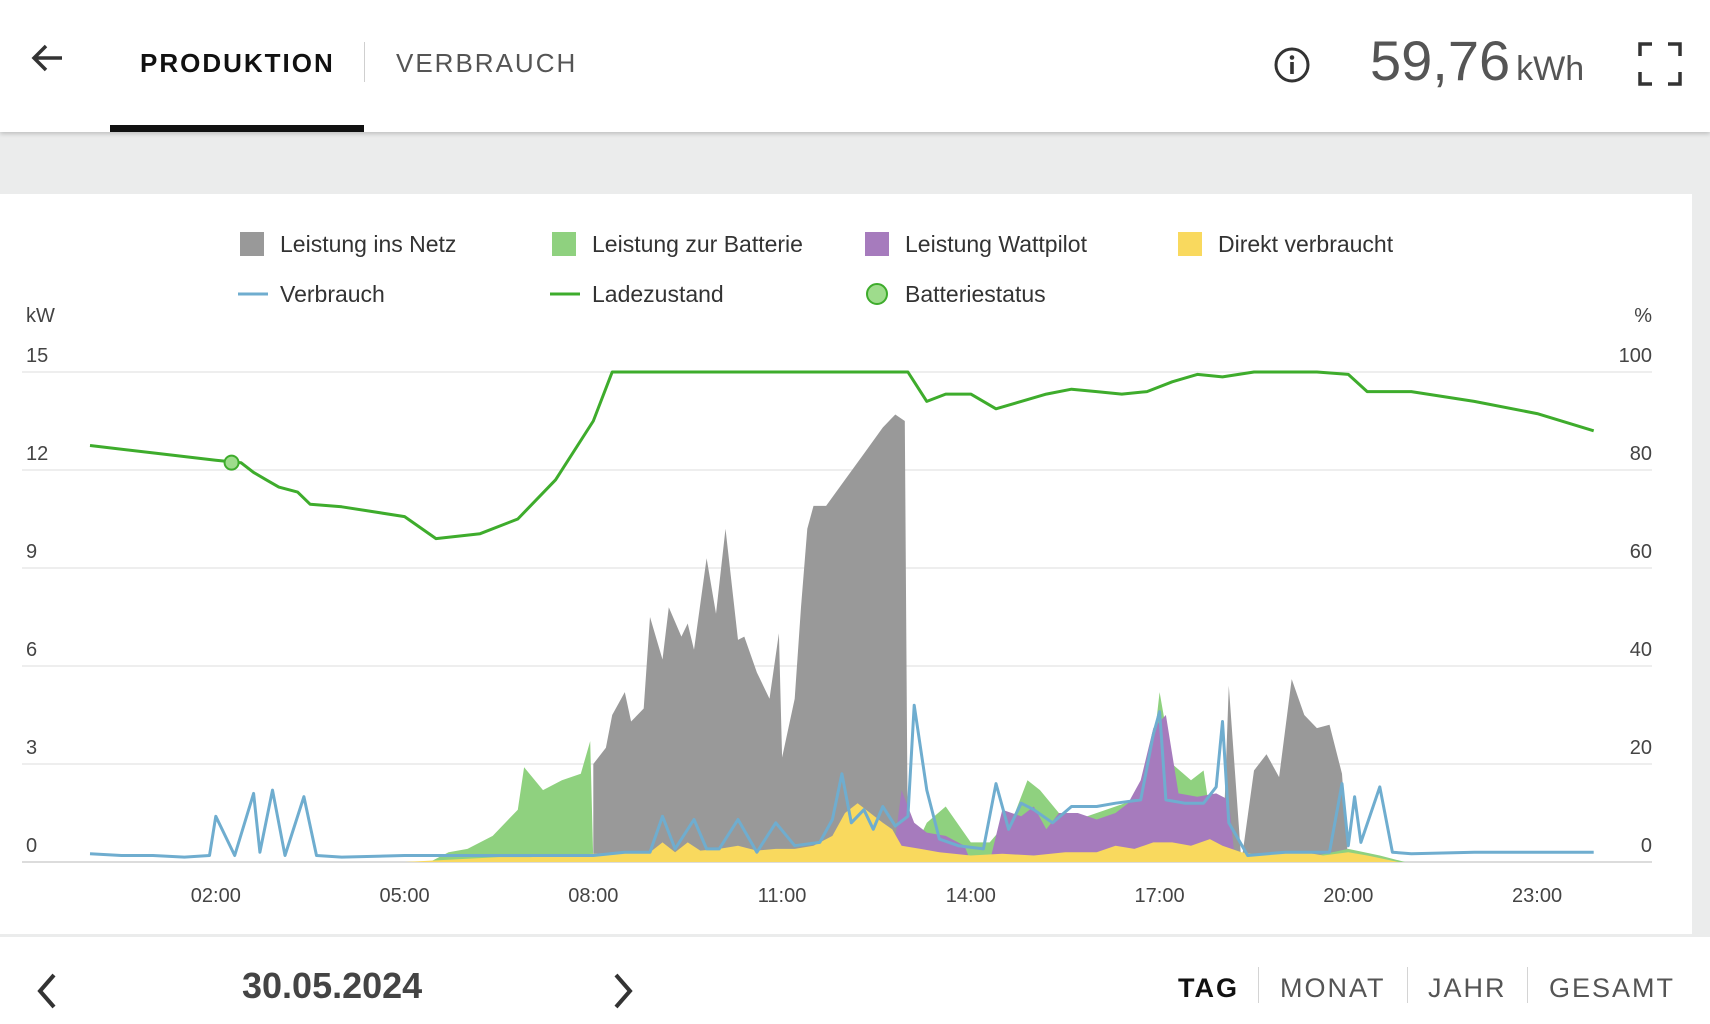  I want to click on legend-label: Direkt verbraucht, so click(1306, 244).